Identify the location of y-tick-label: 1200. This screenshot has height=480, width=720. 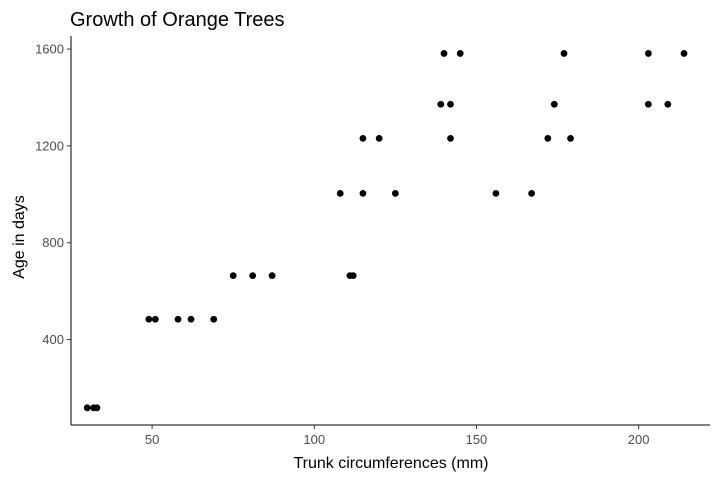
(49, 145).